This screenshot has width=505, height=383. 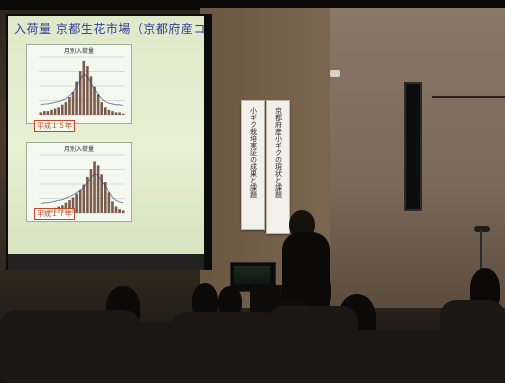 I want to click on chart-title-bottom: 月別入荷量, so click(x=78, y=149).